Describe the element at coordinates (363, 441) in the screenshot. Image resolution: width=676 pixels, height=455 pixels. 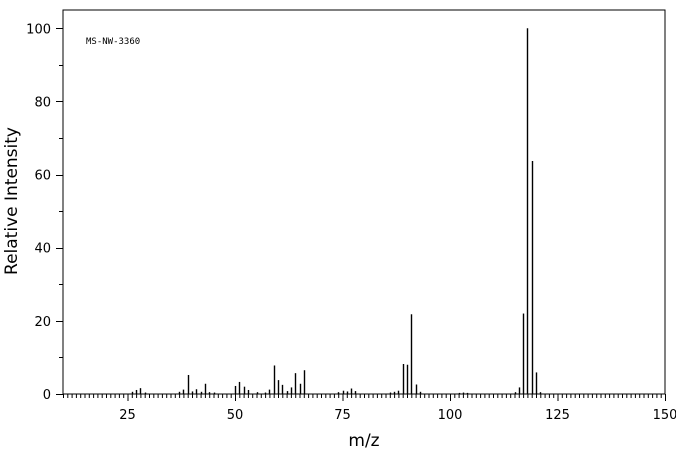
I see `x-axis-title: m/z` at that location.